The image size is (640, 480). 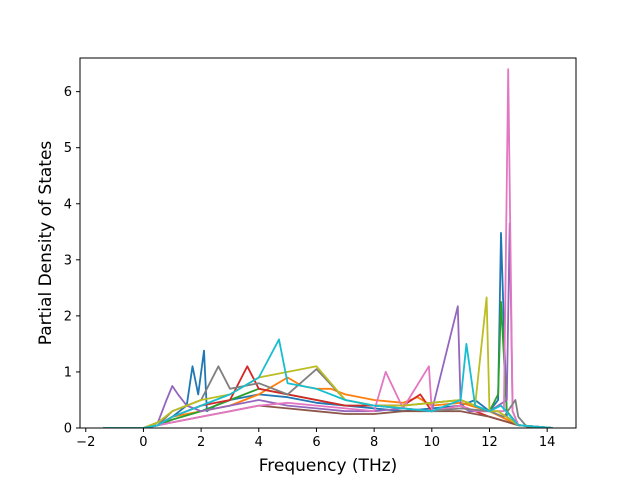 What do you see at coordinates (68, 372) in the screenshot?
I see `y-tick-label: 1` at bounding box center [68, 372].